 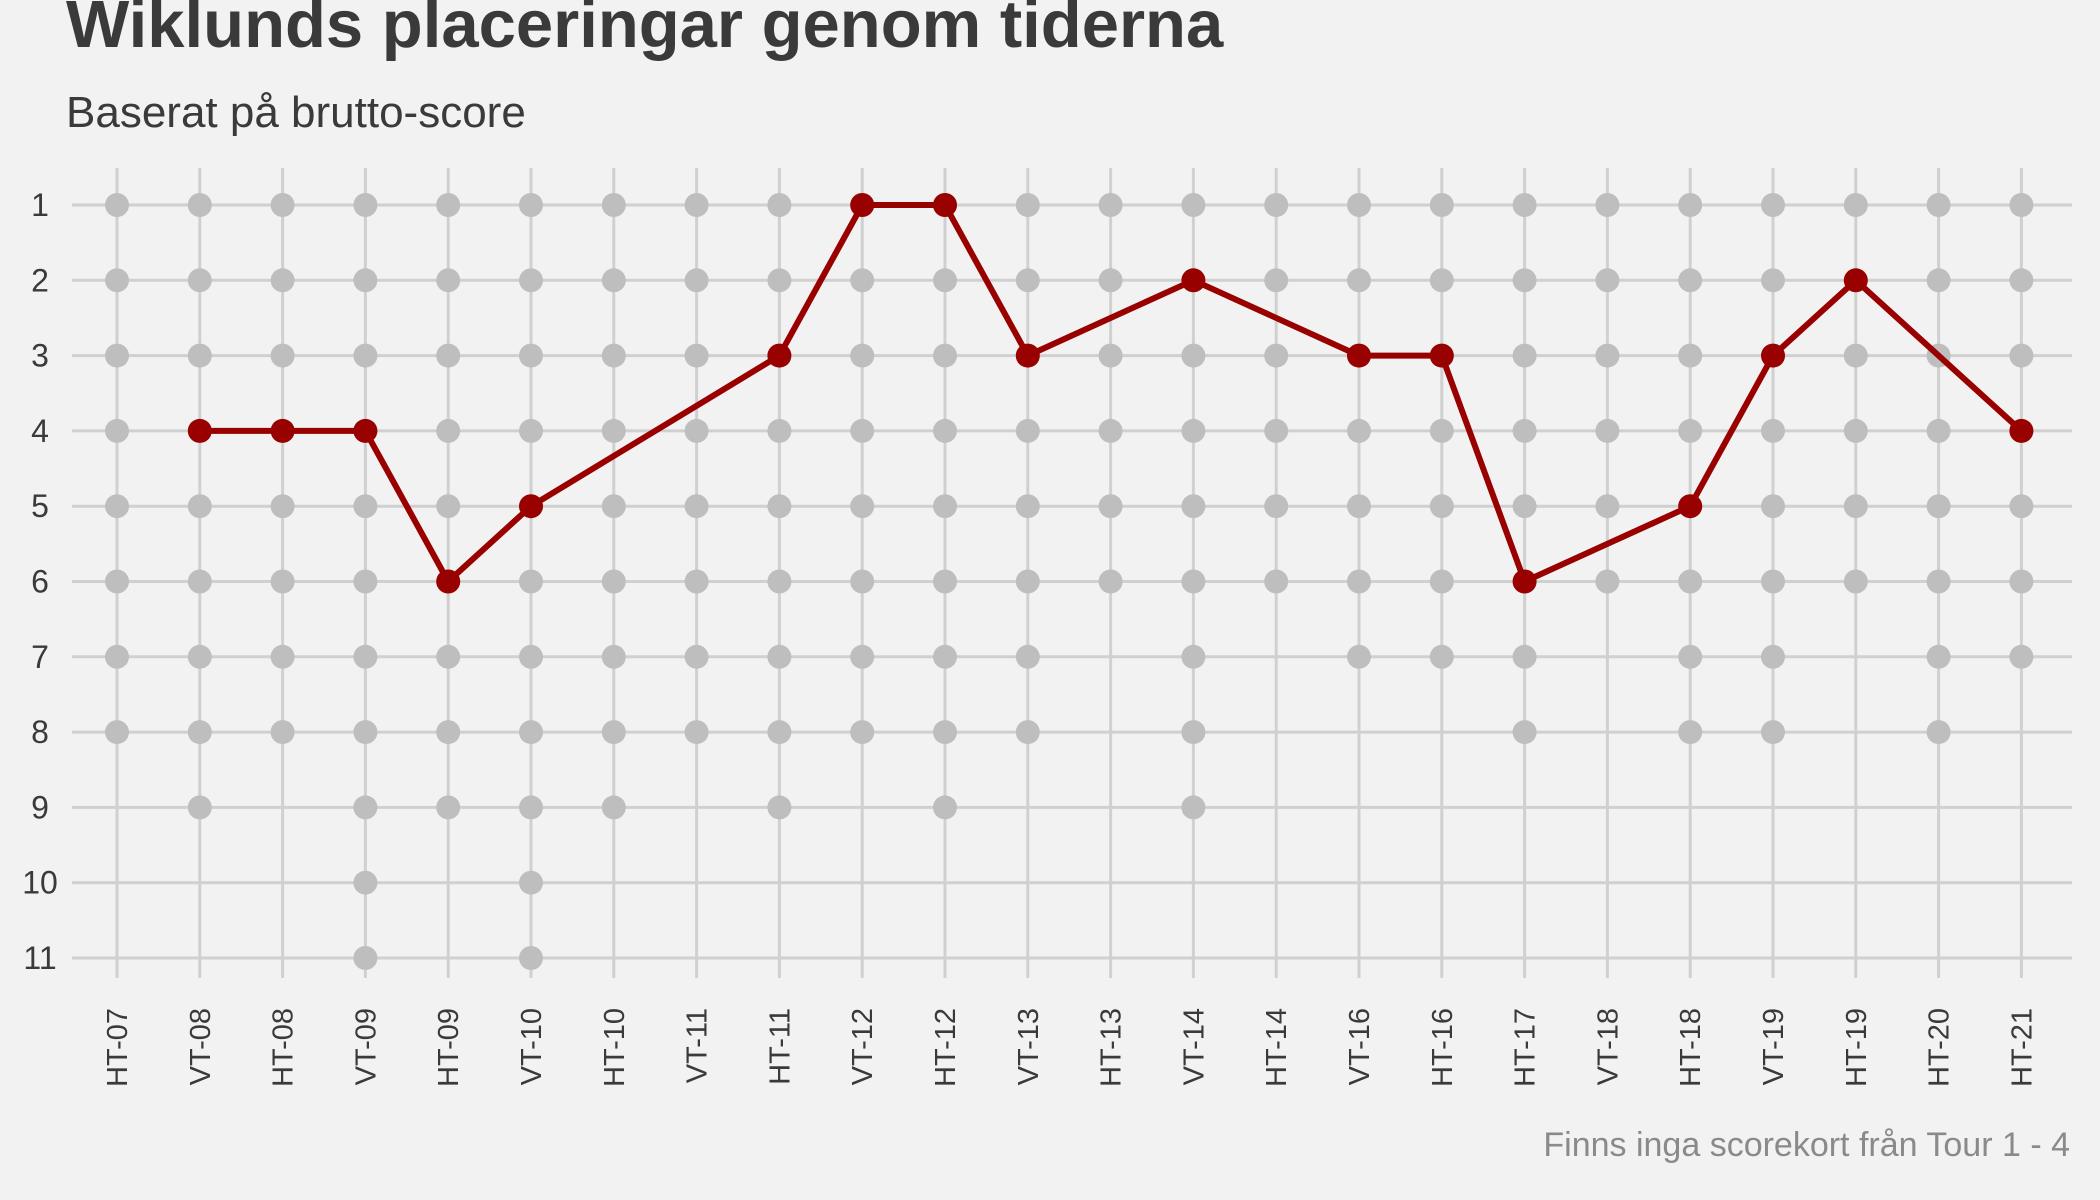 I want to click on y-tick-label: 8, so click(x=40, y=732).